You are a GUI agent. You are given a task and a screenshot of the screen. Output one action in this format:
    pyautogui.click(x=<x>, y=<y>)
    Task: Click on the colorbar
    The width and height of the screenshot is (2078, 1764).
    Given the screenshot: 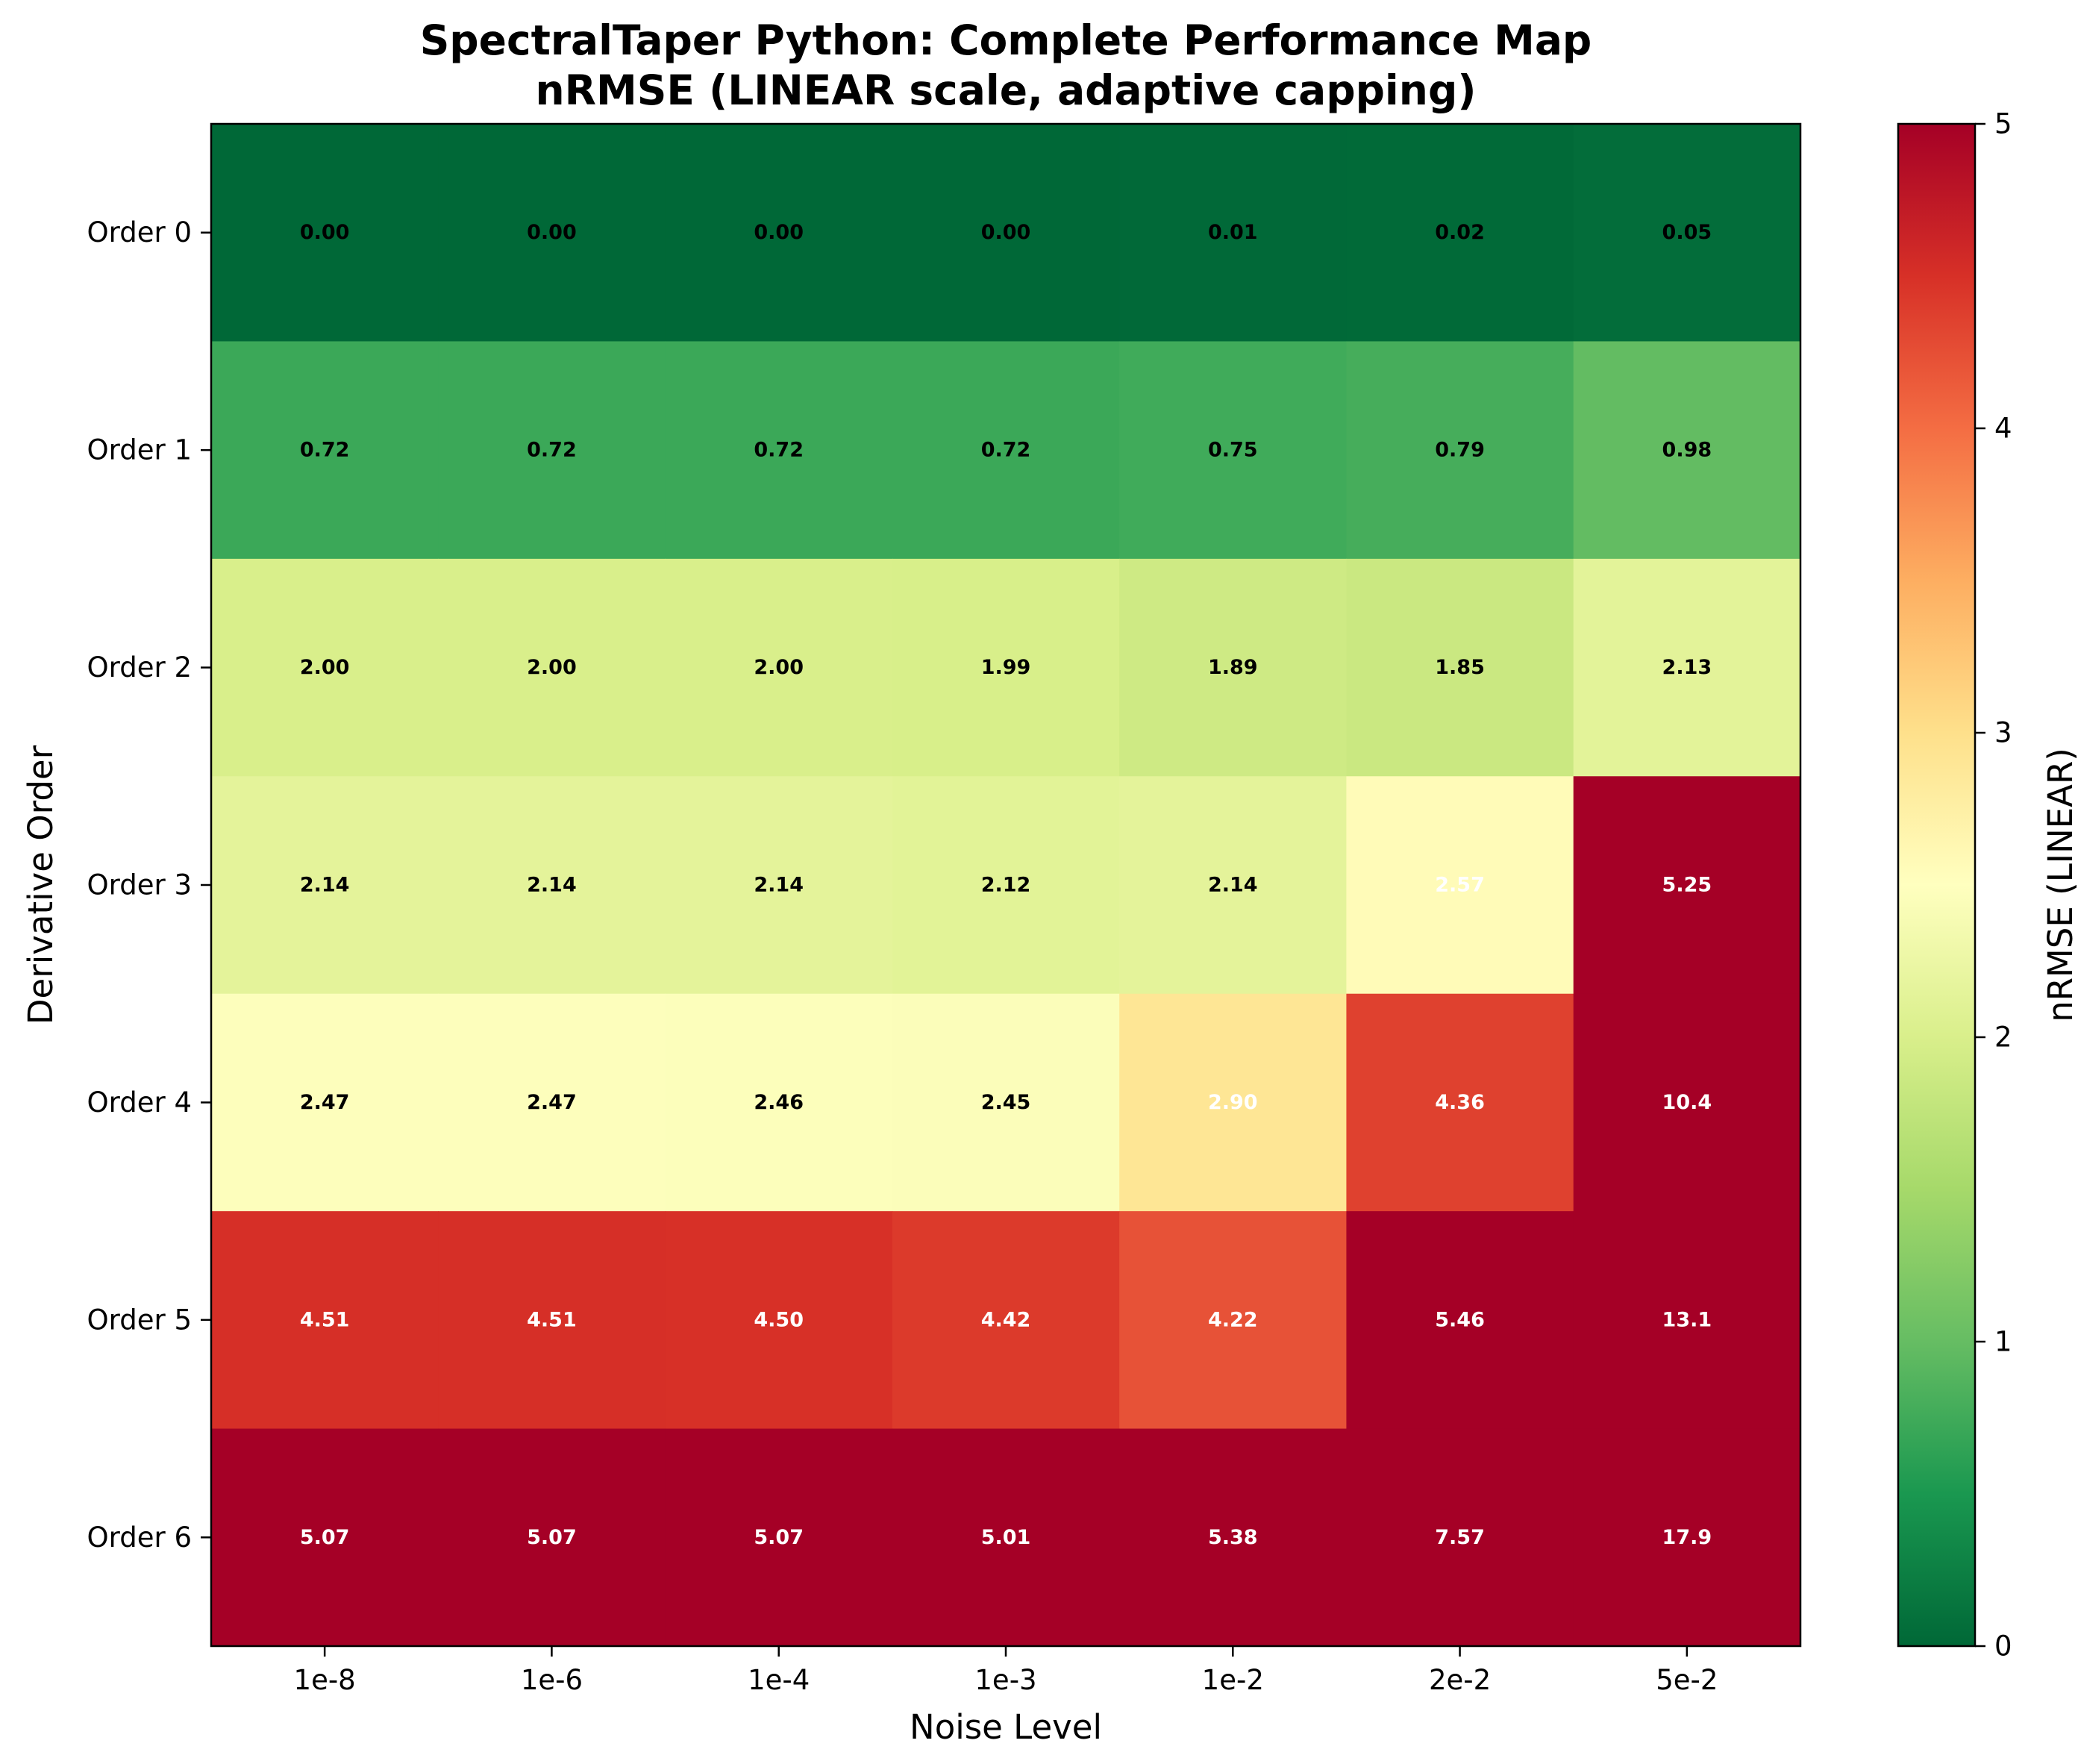 What is the action you would take?
    pyautogui.click(x=1937, y=885)
    